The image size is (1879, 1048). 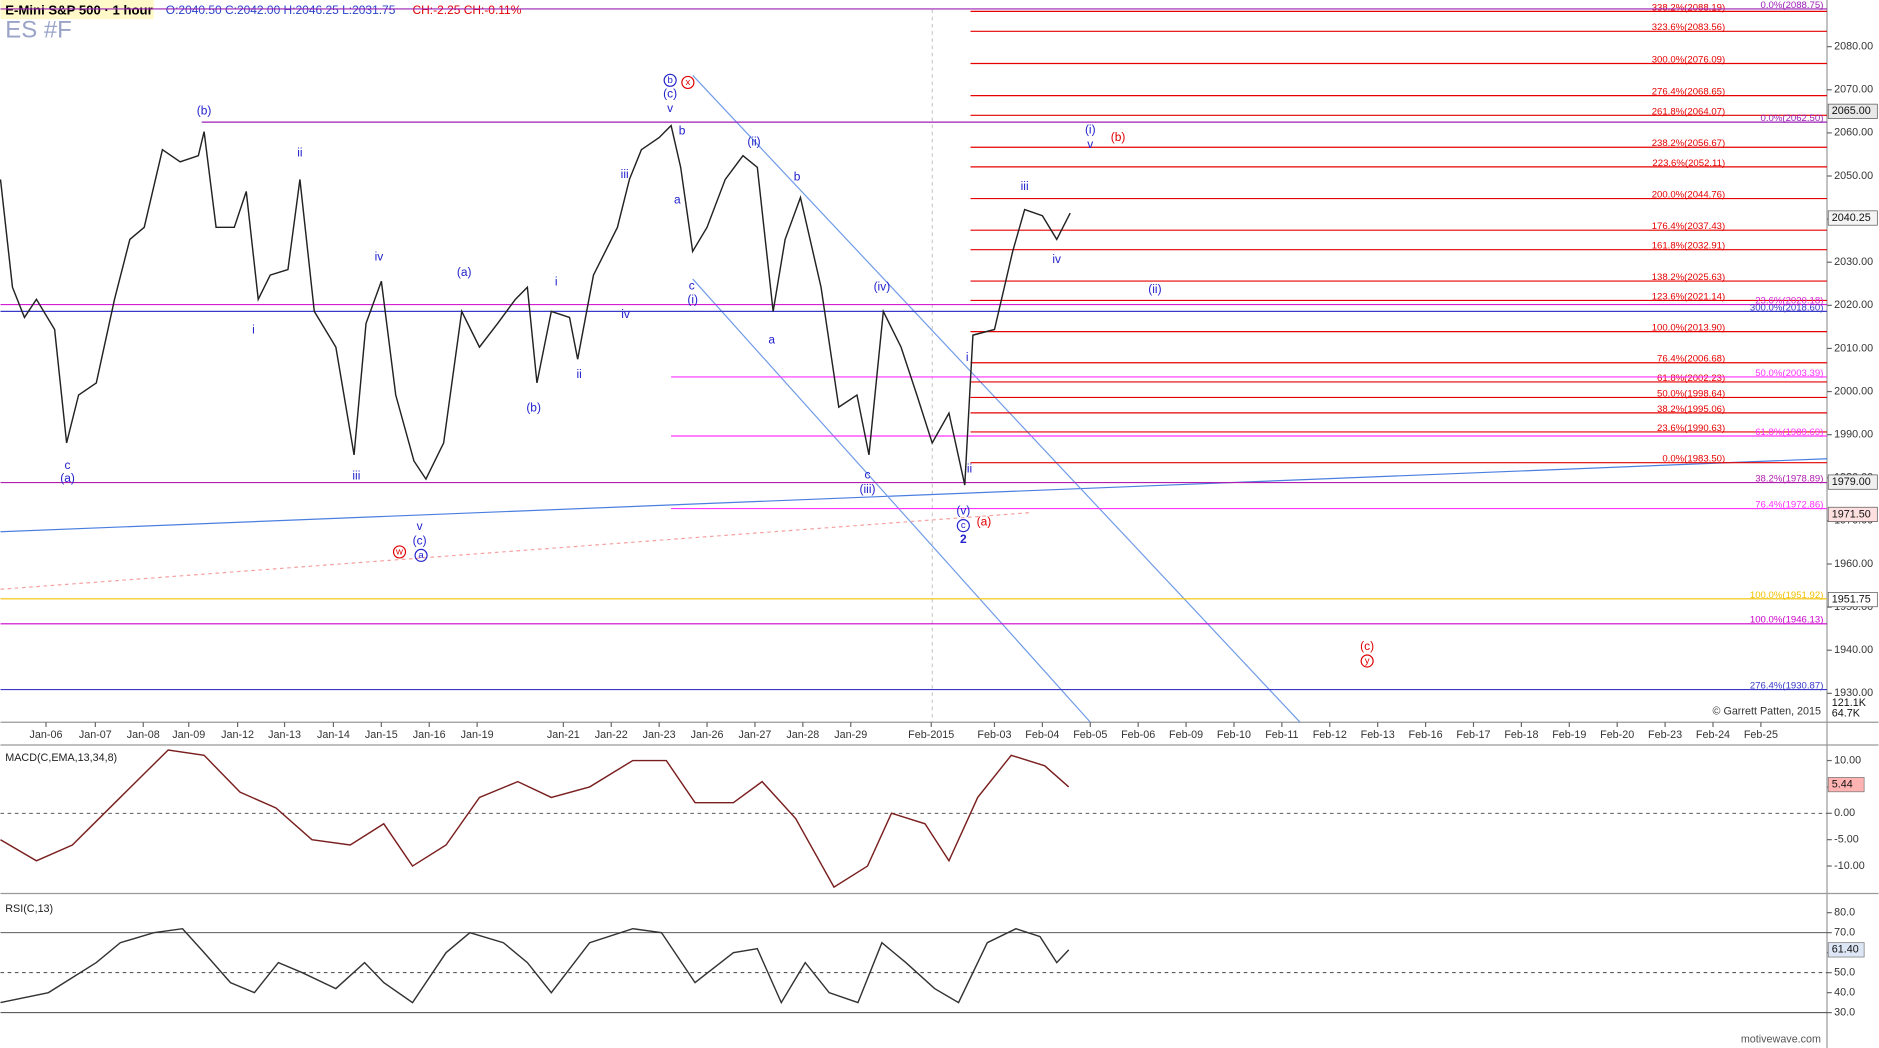 What do you see at coordinates (1689, 195) in the screenshot?
I see `fib-label: 200.0%(2044.76)` at bounding box center [1689, 195].